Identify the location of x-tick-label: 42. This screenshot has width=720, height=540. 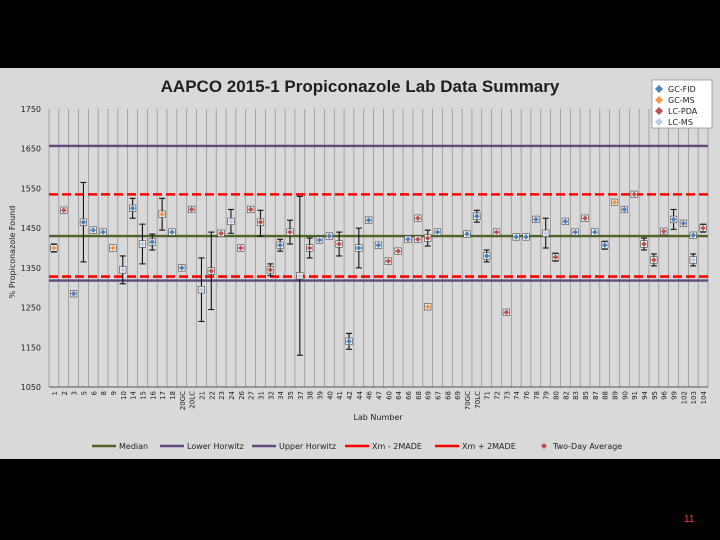
(350, 395).